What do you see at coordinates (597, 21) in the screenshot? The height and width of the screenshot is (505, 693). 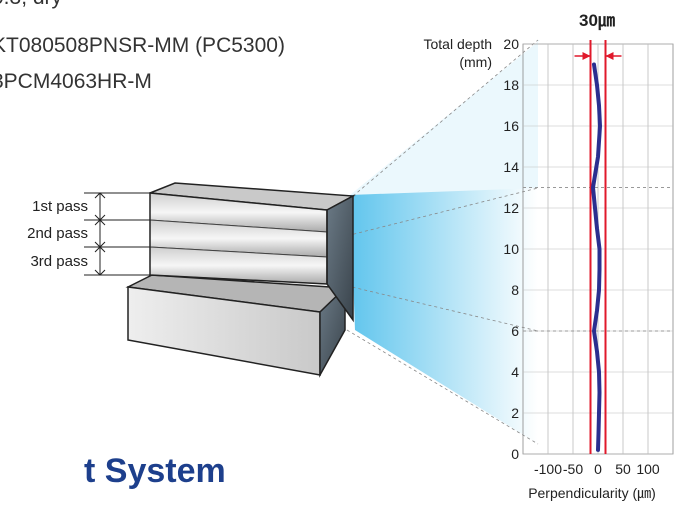 I see `chart-title: 30㎛` at bounding box center [597, 21].